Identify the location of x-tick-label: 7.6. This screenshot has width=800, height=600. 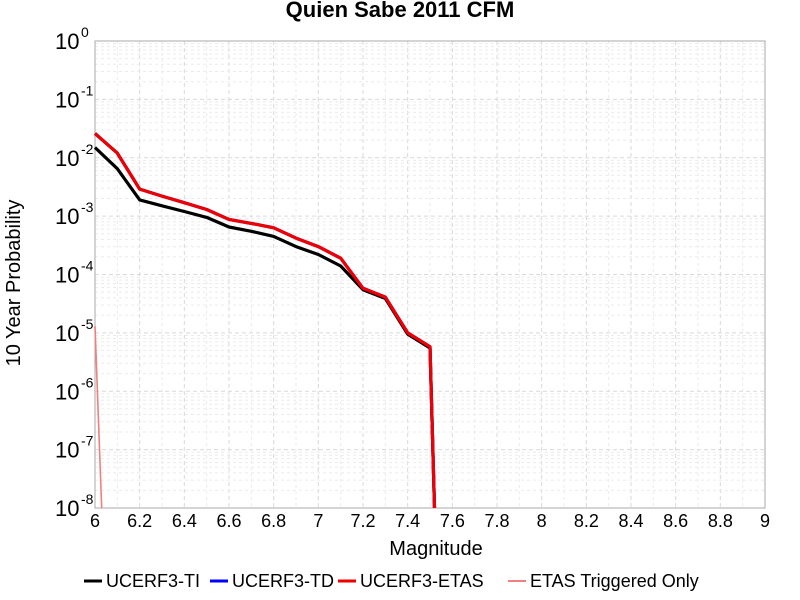
(452, 521).